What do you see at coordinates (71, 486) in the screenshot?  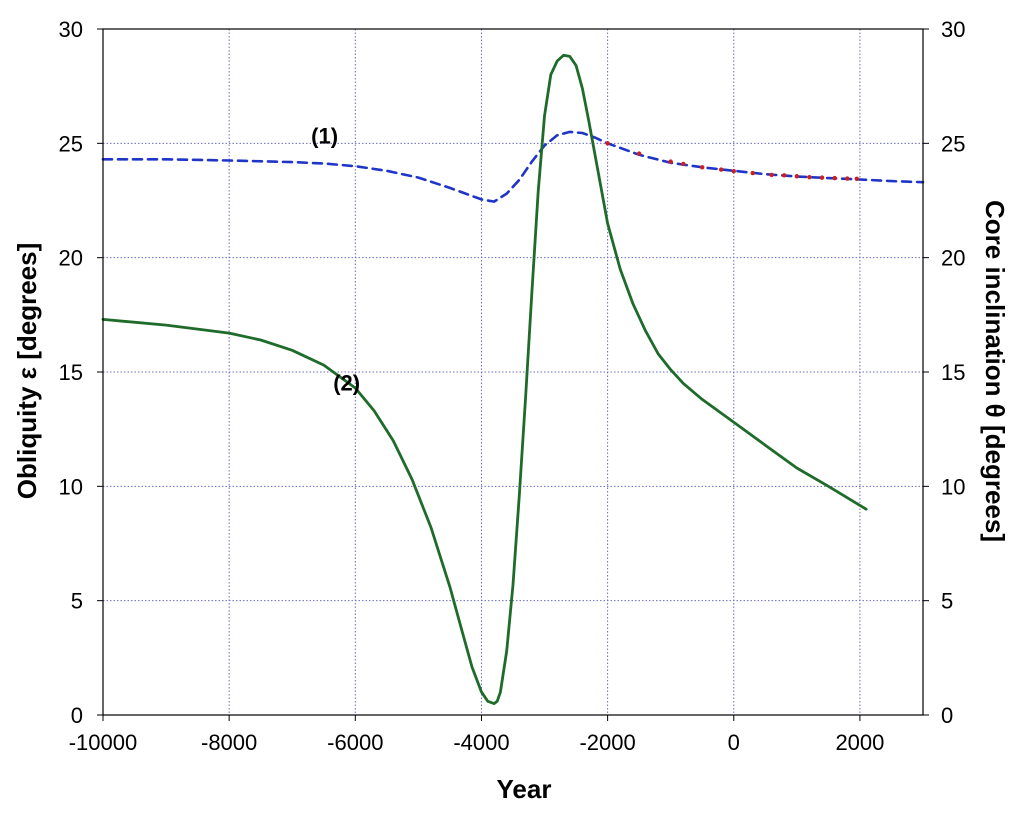 I see `y-left-tick-label: 10` at bounding box center [71, 486].